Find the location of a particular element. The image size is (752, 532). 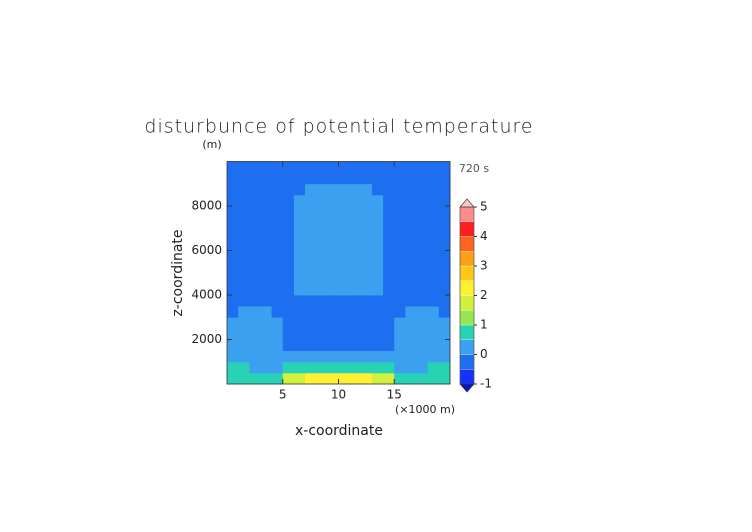

x-tick-label: 10 is located at coordinates (338, 395).